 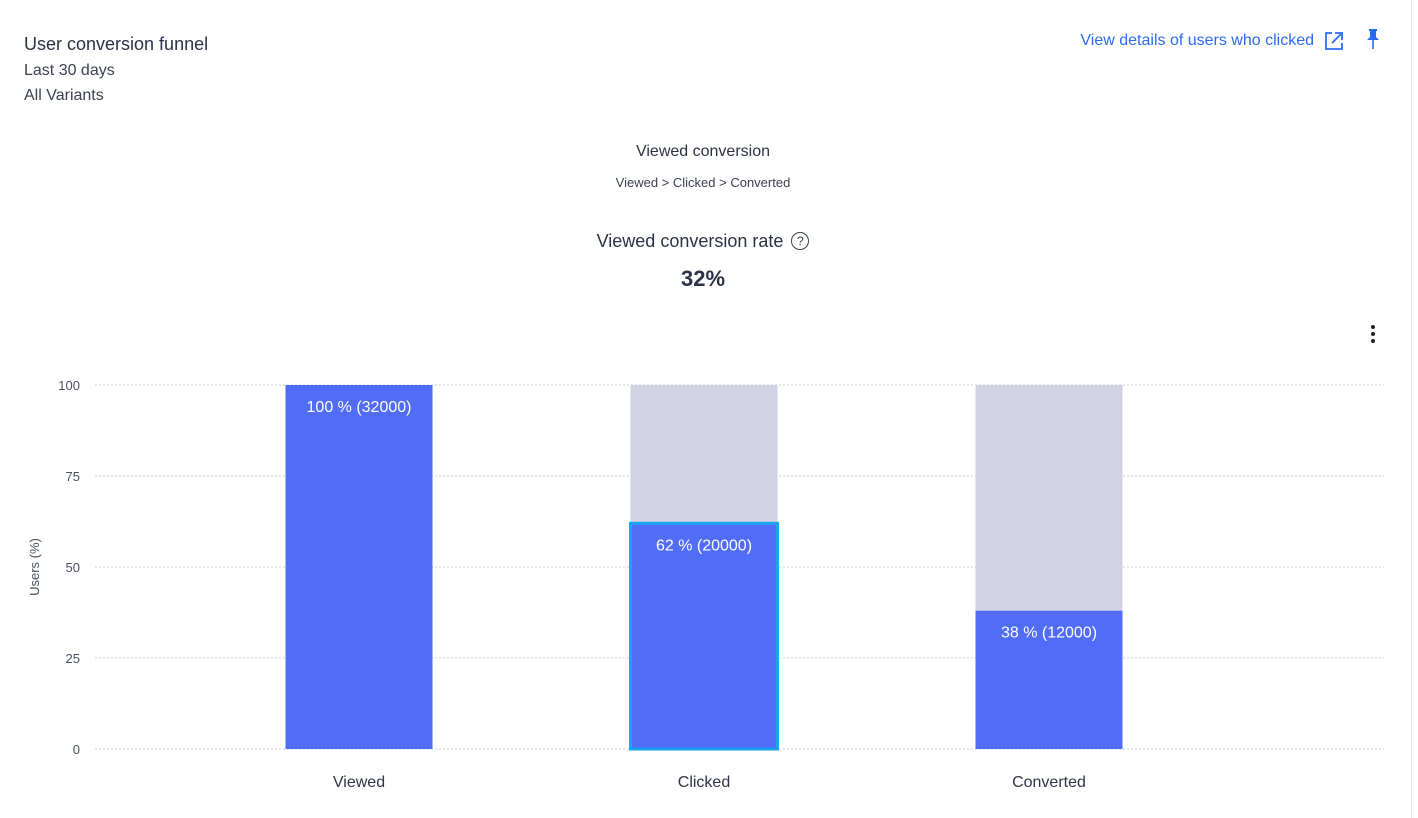 What do you see at coordinates (34, 567) in the screenshot?
I see `y-axis-label: Users (%)` at bounding box center [34, 567].